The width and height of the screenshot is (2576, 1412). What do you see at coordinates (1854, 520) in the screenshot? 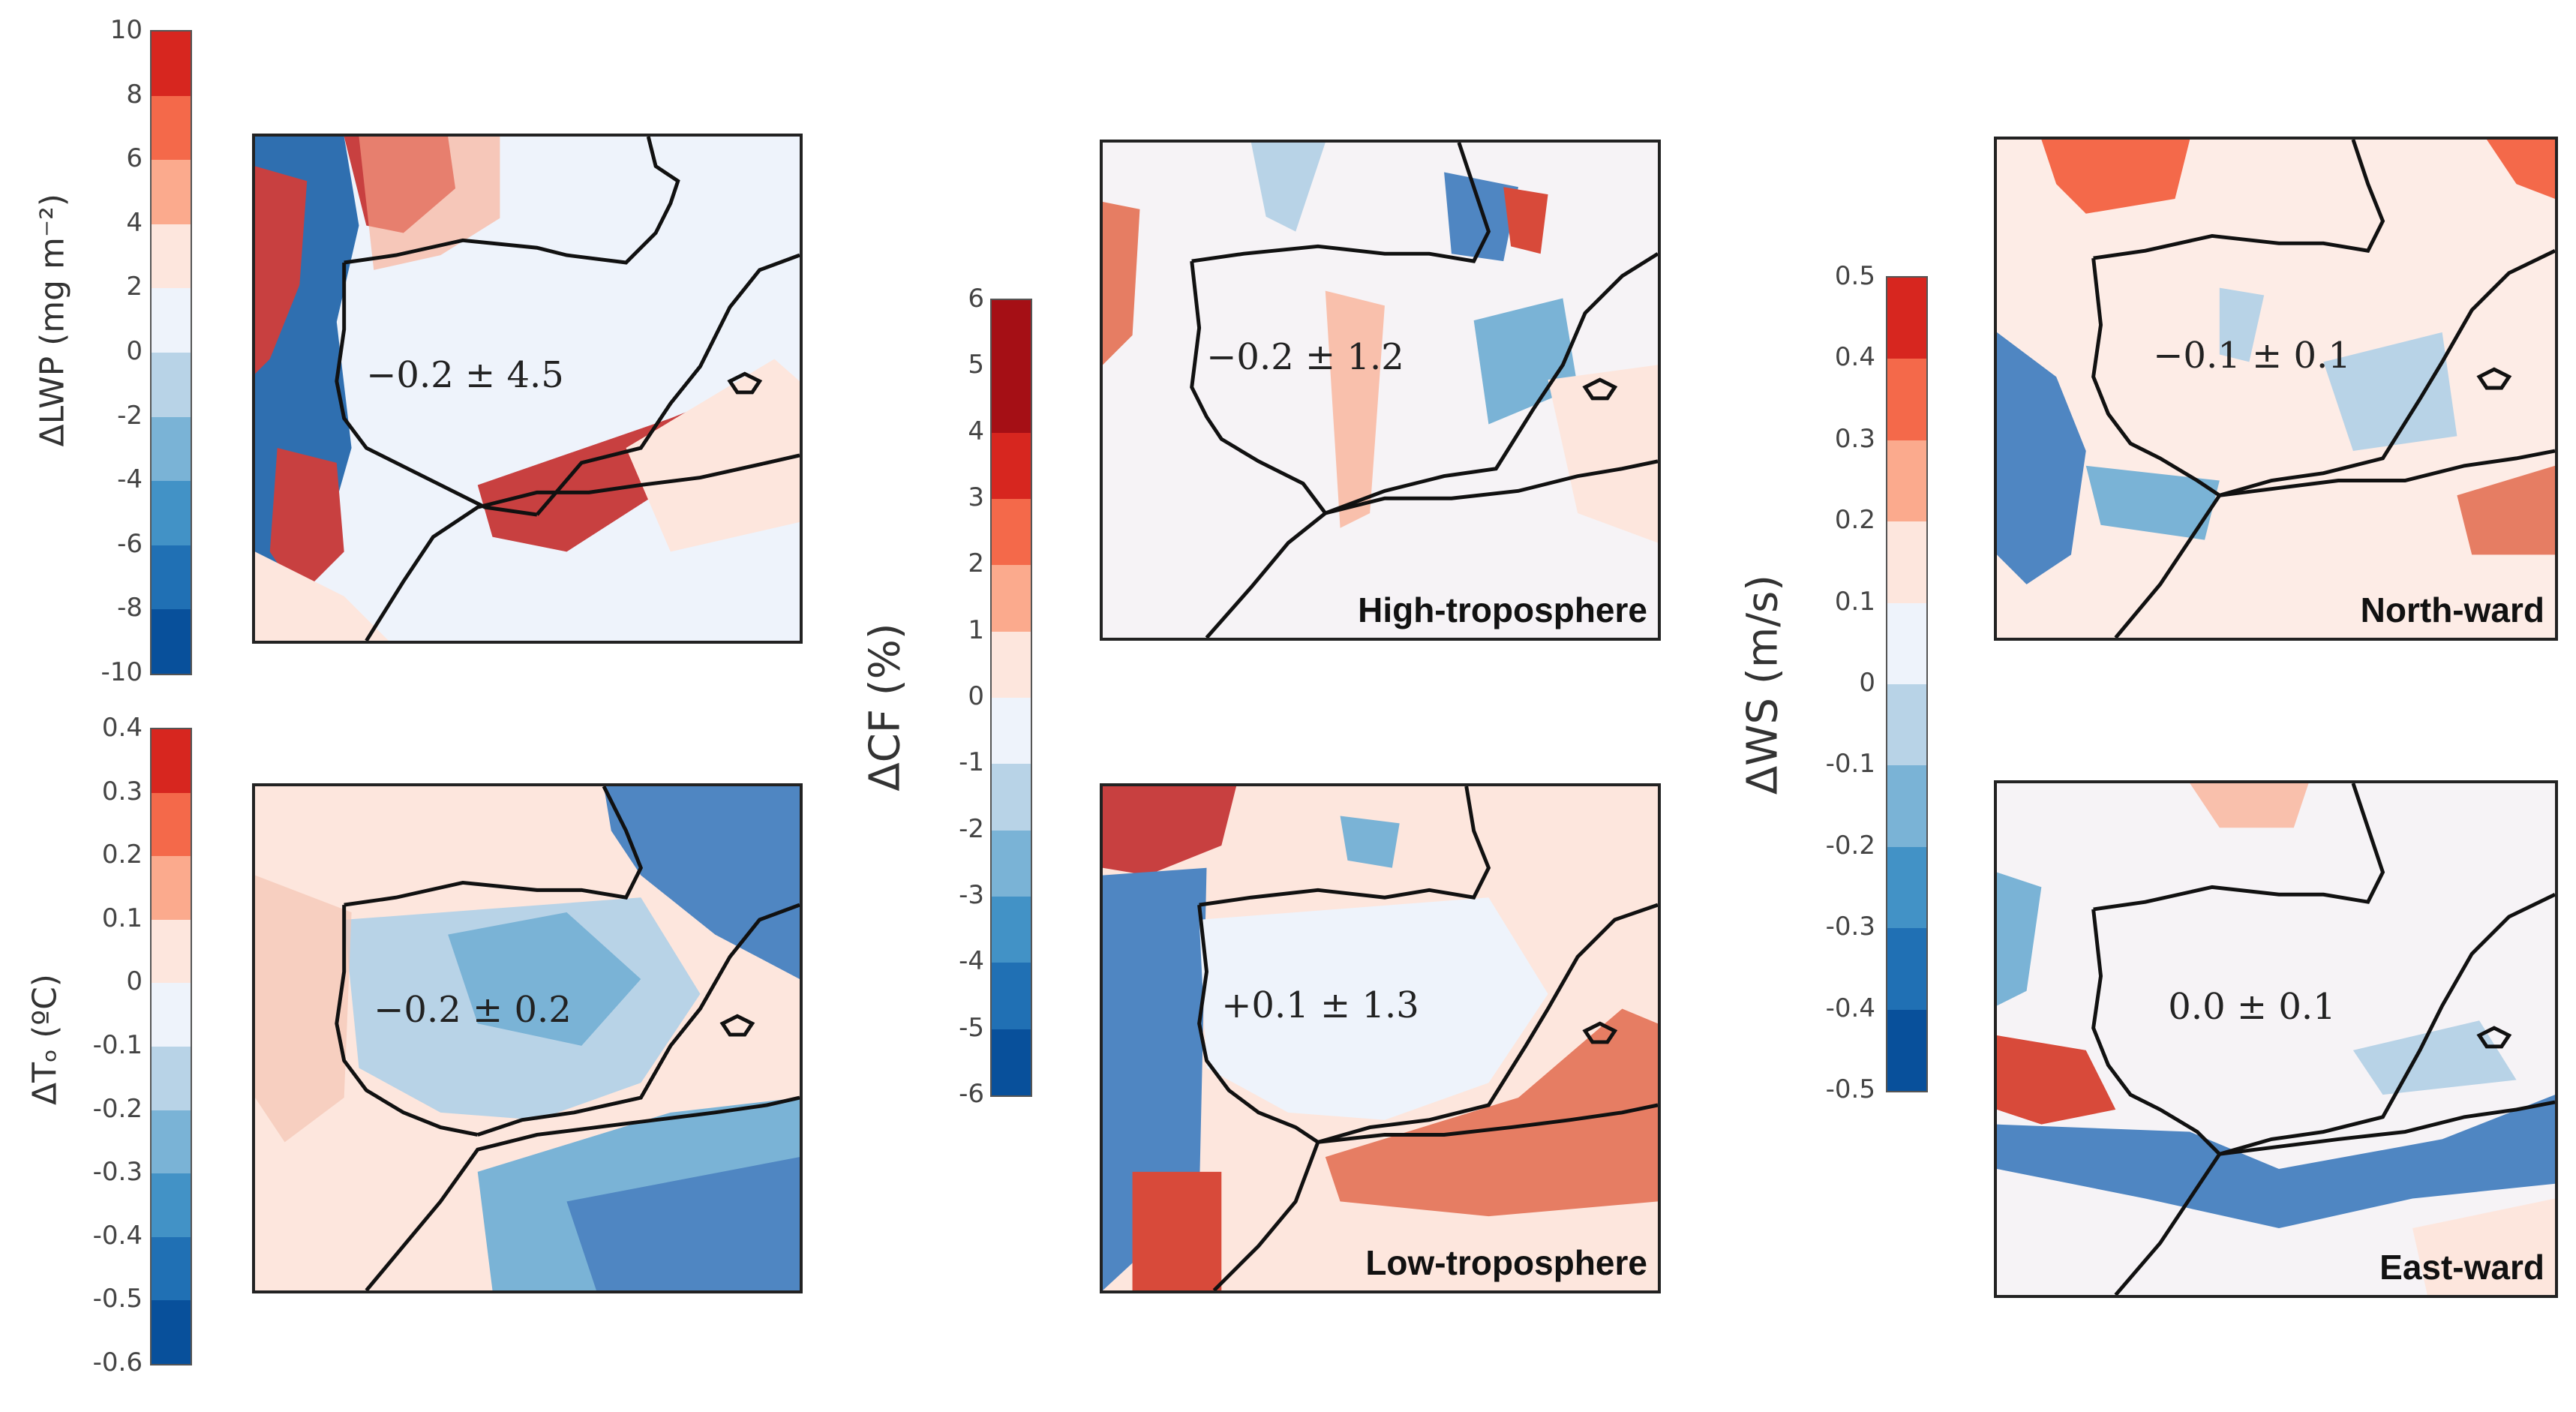
I see `ws-colorbar-tick: 0.2` at bounding box center [1854, 520].